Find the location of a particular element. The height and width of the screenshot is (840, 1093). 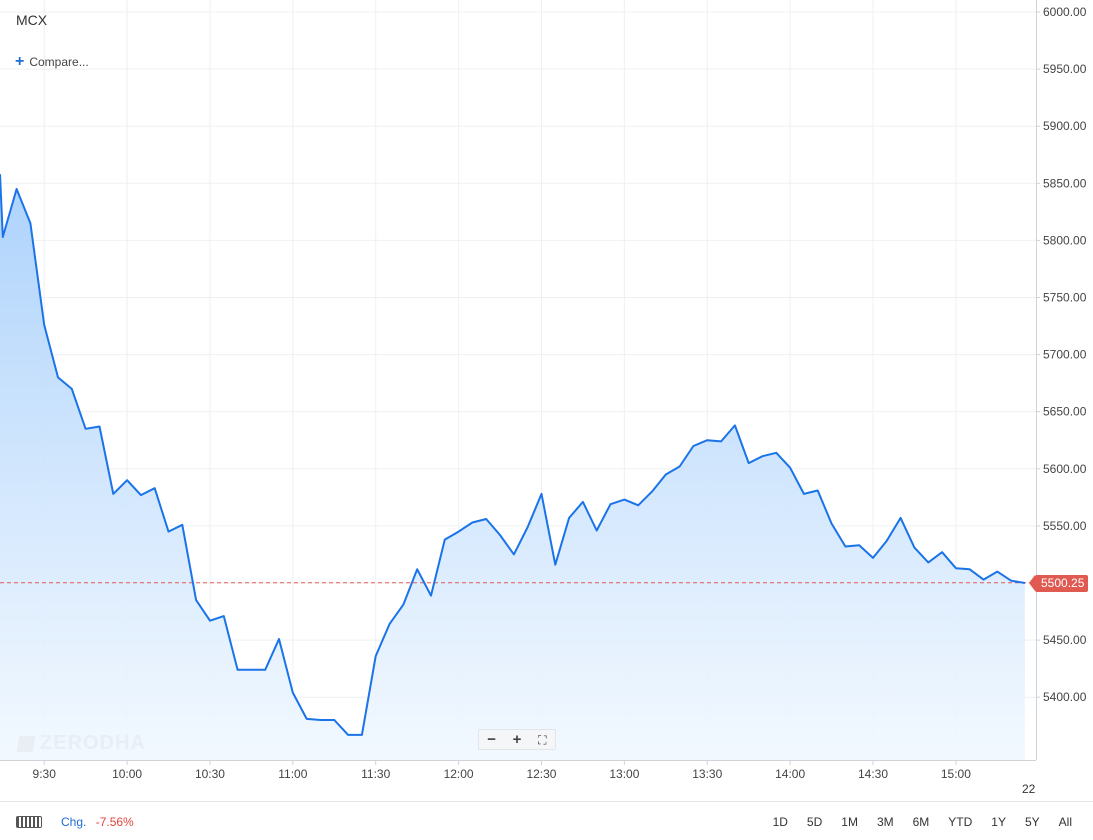

range-button-6m: 6M is located at coordinates (921, 822).